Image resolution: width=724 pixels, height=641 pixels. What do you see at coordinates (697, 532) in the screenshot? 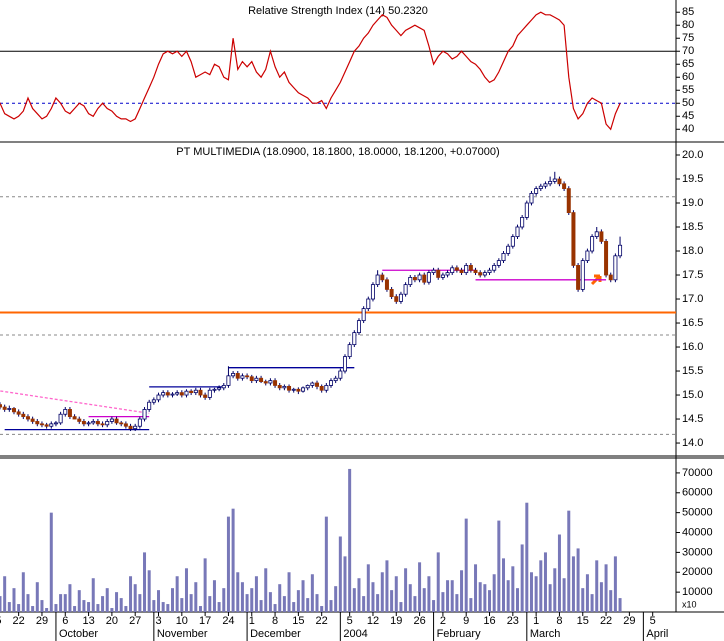
I see `y-tick-label: 40000` at bounding box center [697, 532].